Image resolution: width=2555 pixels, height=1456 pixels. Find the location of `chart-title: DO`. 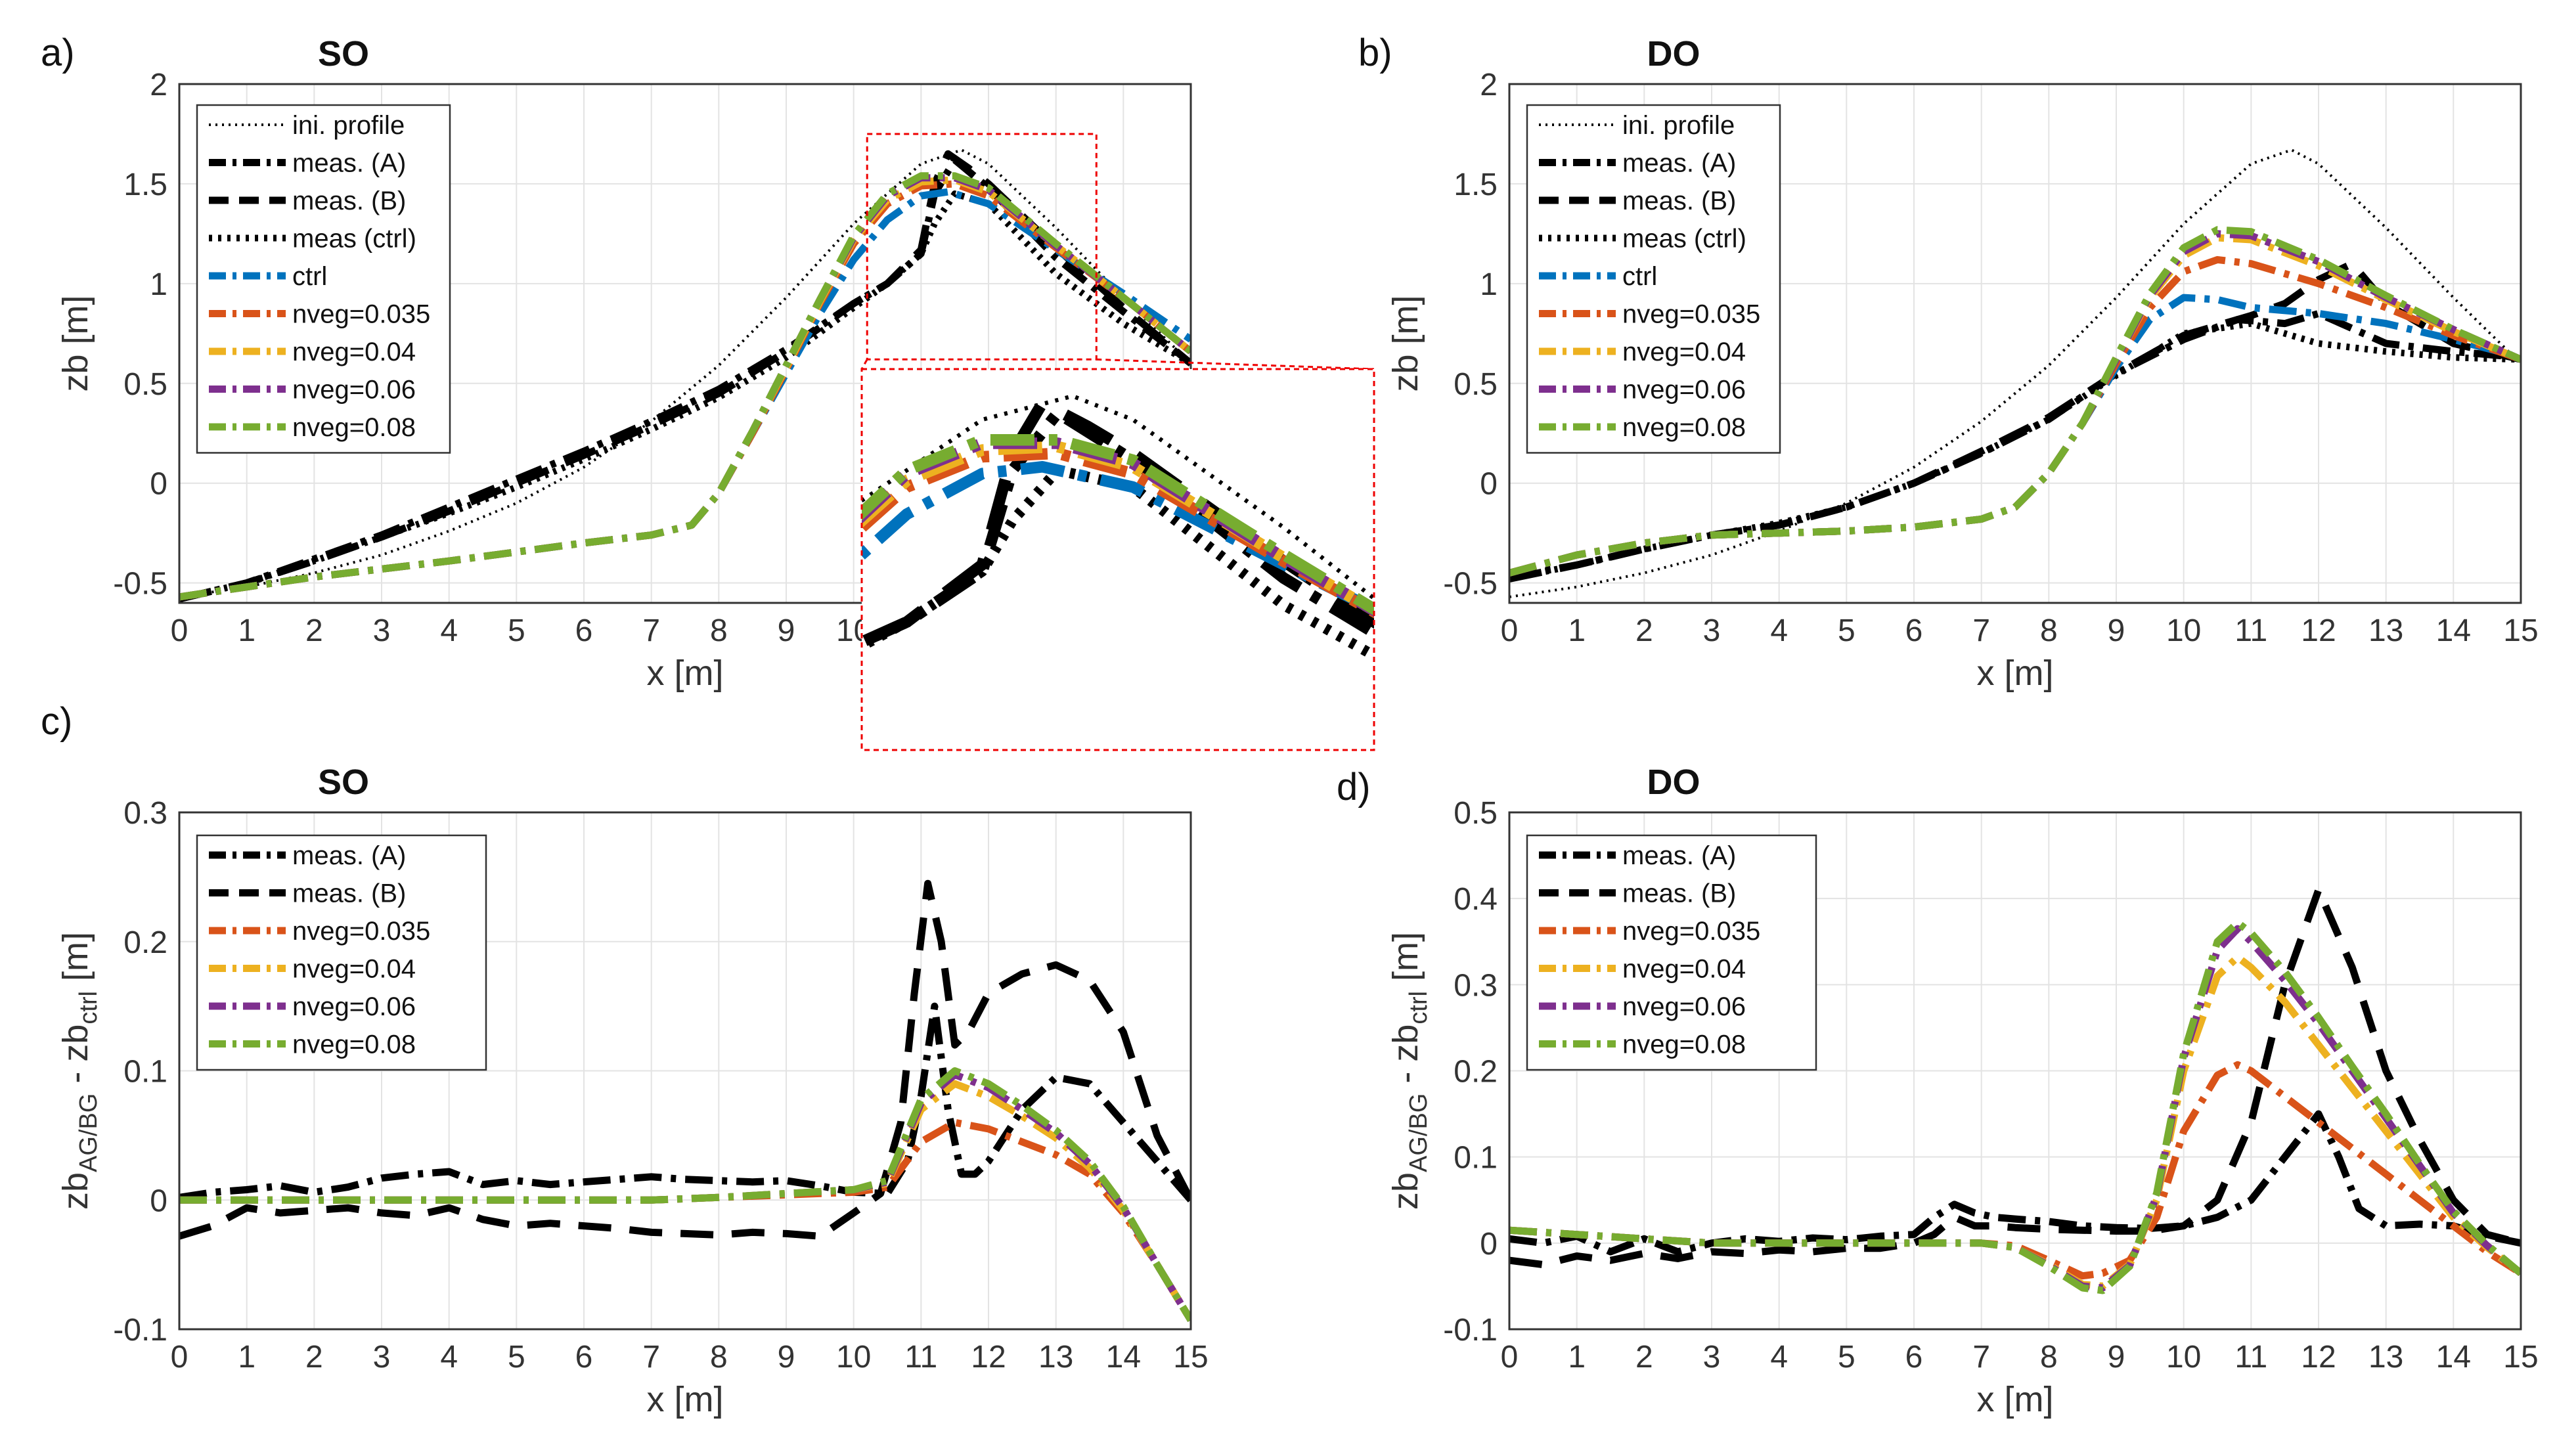

chart-title: DO is located at coordinates (1673, 782).